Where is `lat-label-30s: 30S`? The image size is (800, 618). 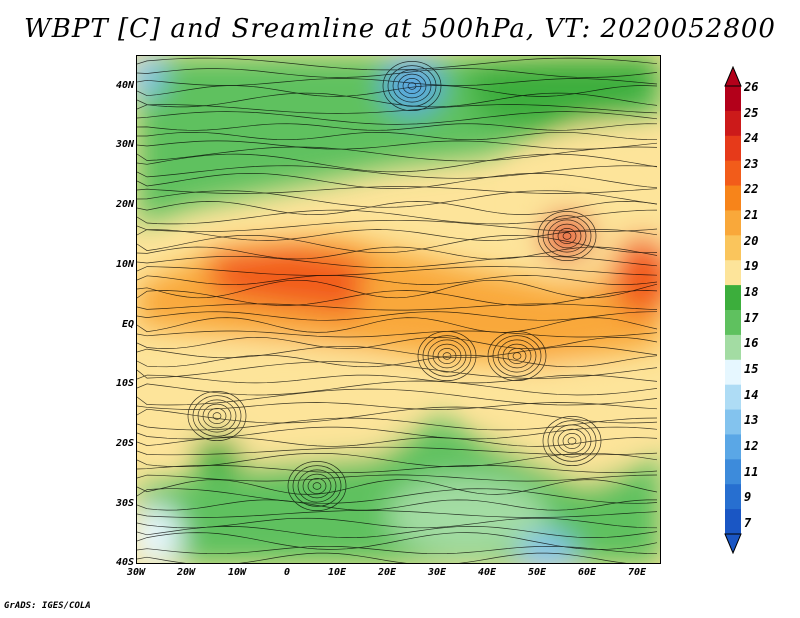
lat-label-30s: 30S is located at coordinates (124, 503).